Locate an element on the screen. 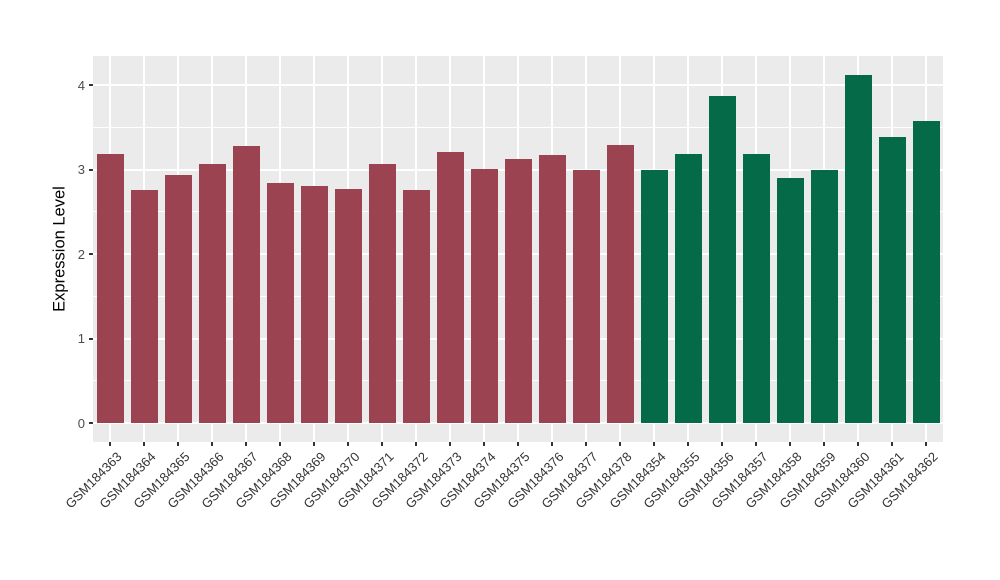 The height and width of the screenshot is (580, 1000). bar-GSM184378 is located at coordinates (620, 283).